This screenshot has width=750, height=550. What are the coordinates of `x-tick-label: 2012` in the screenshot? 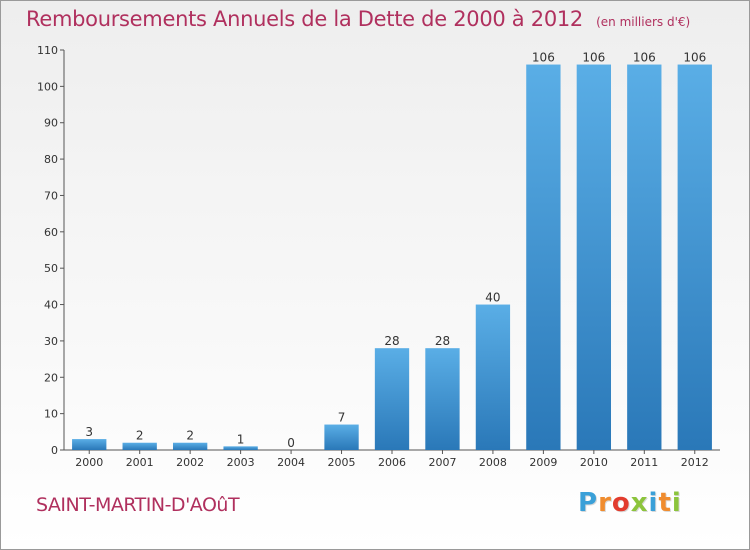 It's located at (695, 462).